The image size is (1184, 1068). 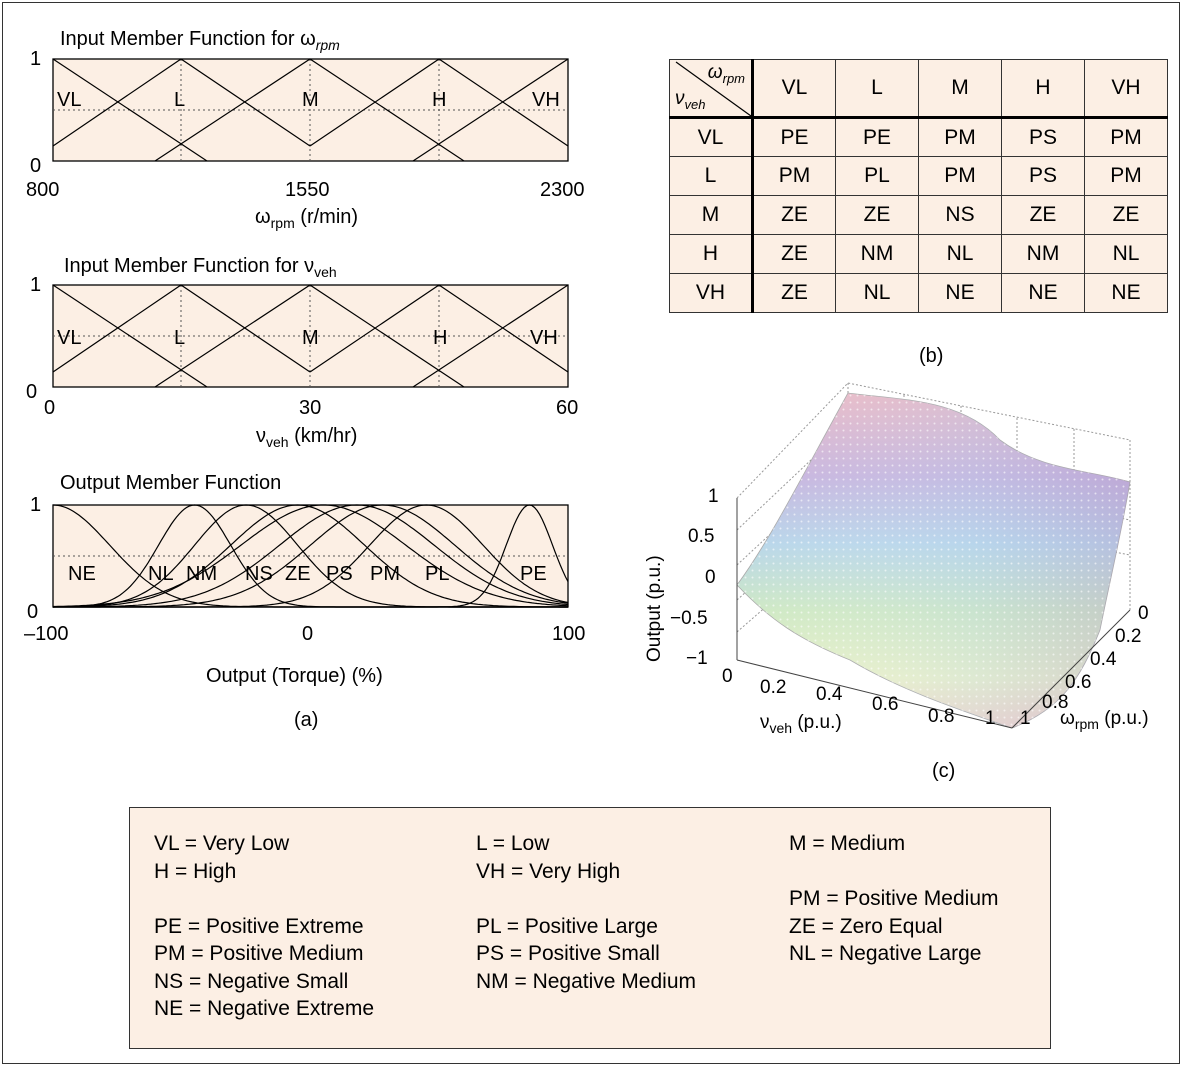 I want to click on row-header: M, so click(x=711, y=215).